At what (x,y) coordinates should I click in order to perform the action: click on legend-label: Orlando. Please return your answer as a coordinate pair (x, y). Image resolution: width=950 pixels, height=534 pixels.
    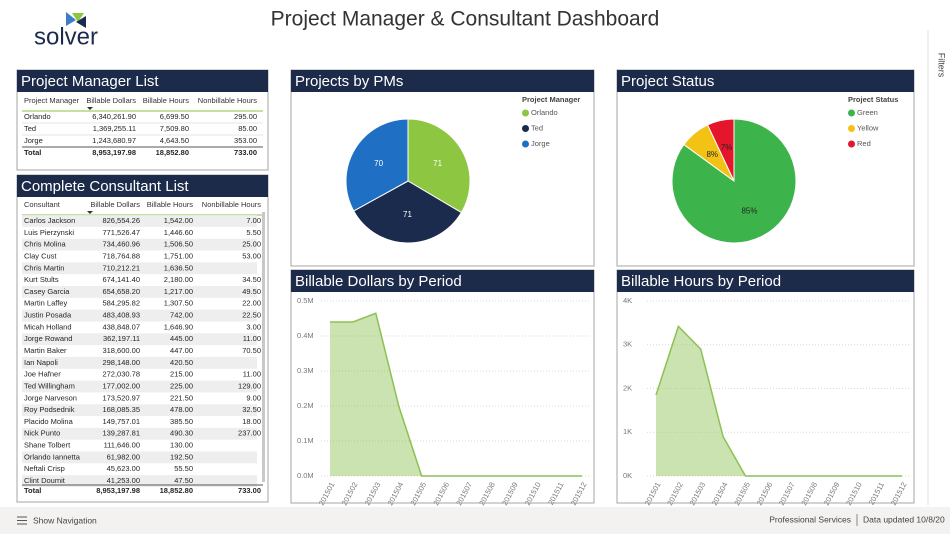
    Looking at the image, I should click on (544, 112).